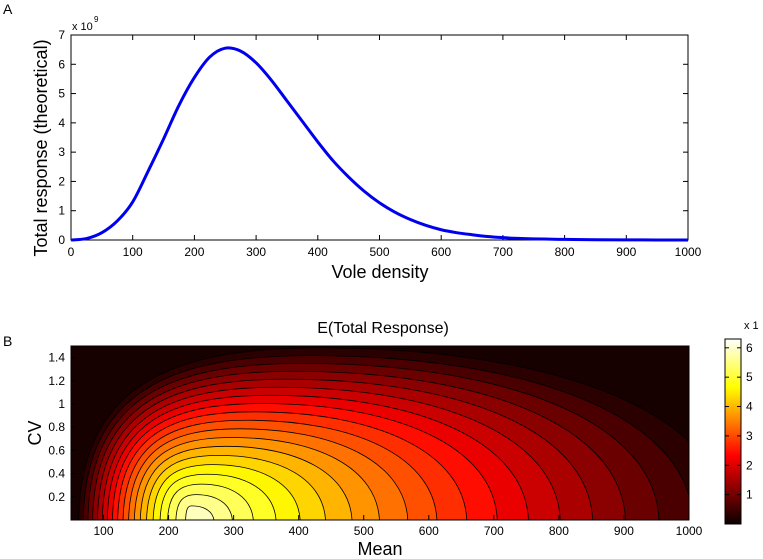 The height and width of the screenshot is (559, 763). What do you see at coordinates (441, 252) in the screenshot?
I see `panel-a-xtick-label: 600` at bounding box center [441, 252].